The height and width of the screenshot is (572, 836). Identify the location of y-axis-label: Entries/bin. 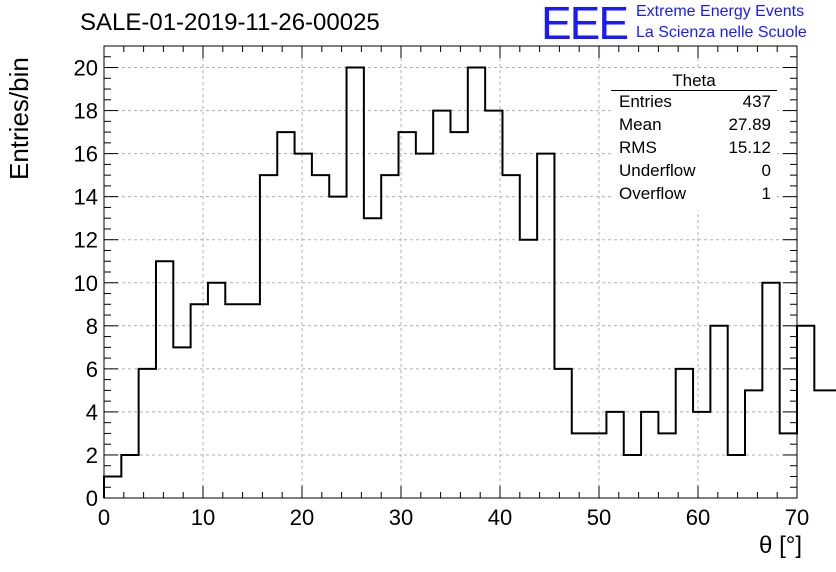
(19, 118).